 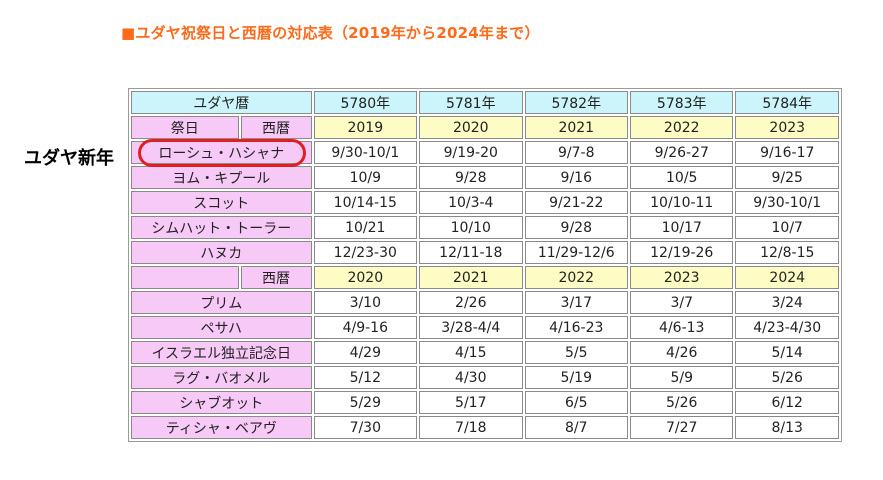 What do you see at coordinates (330, 33) in the screenshot?
I see `page-title: ■ユダヤ祝祭日と西暦の対応表（2019年から2024年まで）` at bounding box center [330, 33].